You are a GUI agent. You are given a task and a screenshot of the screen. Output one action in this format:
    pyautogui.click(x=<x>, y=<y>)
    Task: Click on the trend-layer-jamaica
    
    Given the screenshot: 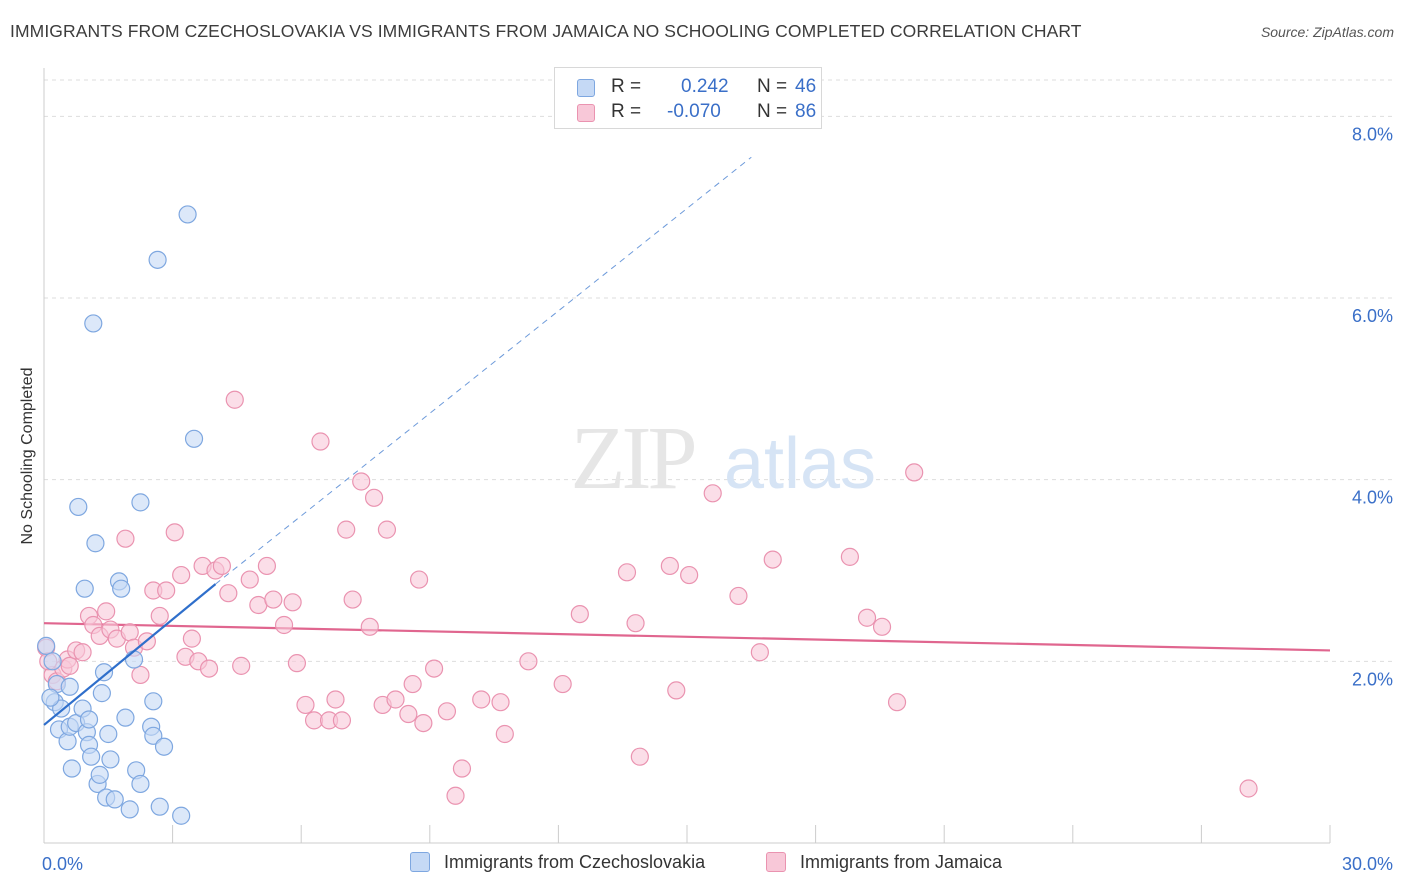 What is the action you would take?
    pyautogui.click(x=687, y=637)
    